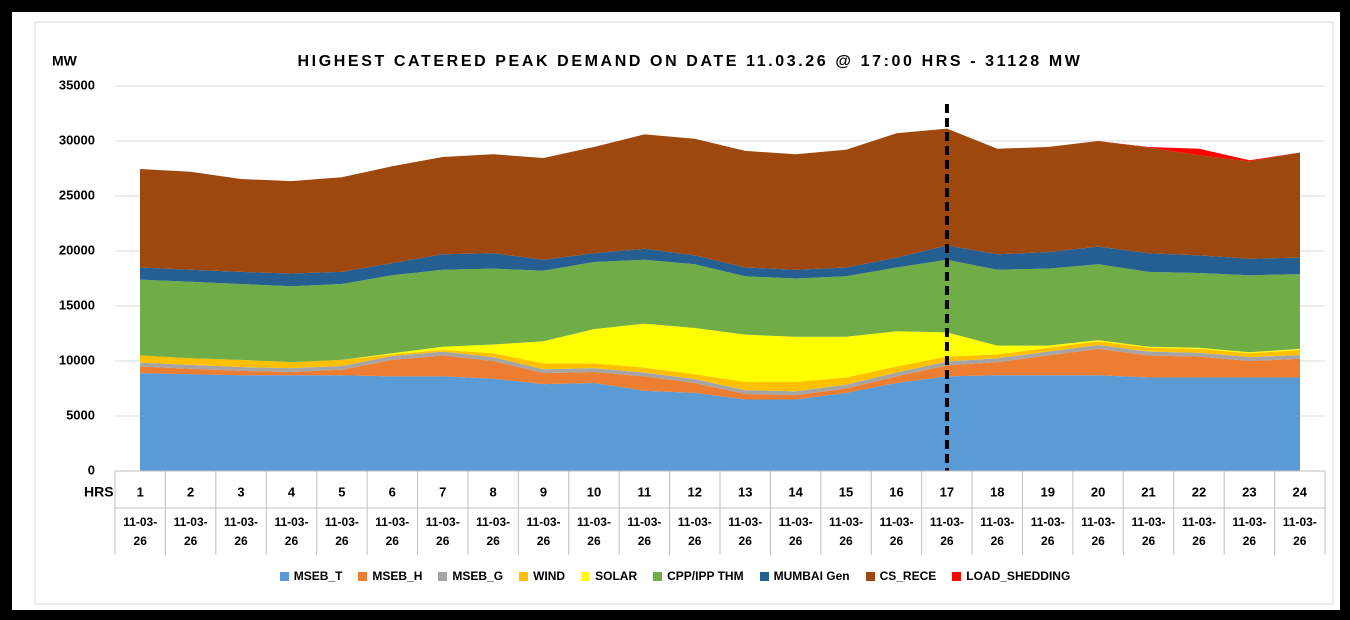  I want to click on x-tick-label: 15, so click(846, 491).